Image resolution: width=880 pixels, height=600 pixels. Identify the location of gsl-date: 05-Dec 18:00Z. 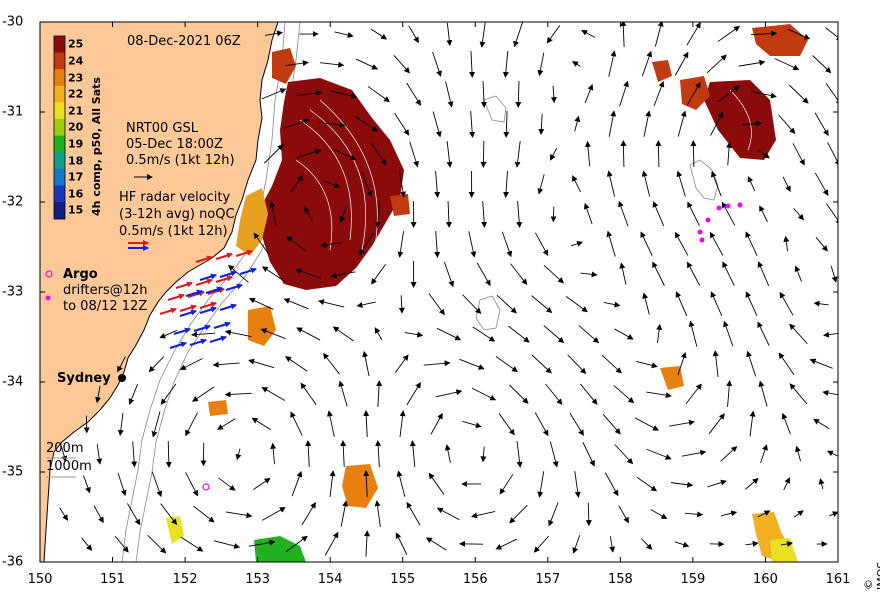
(174, 144).